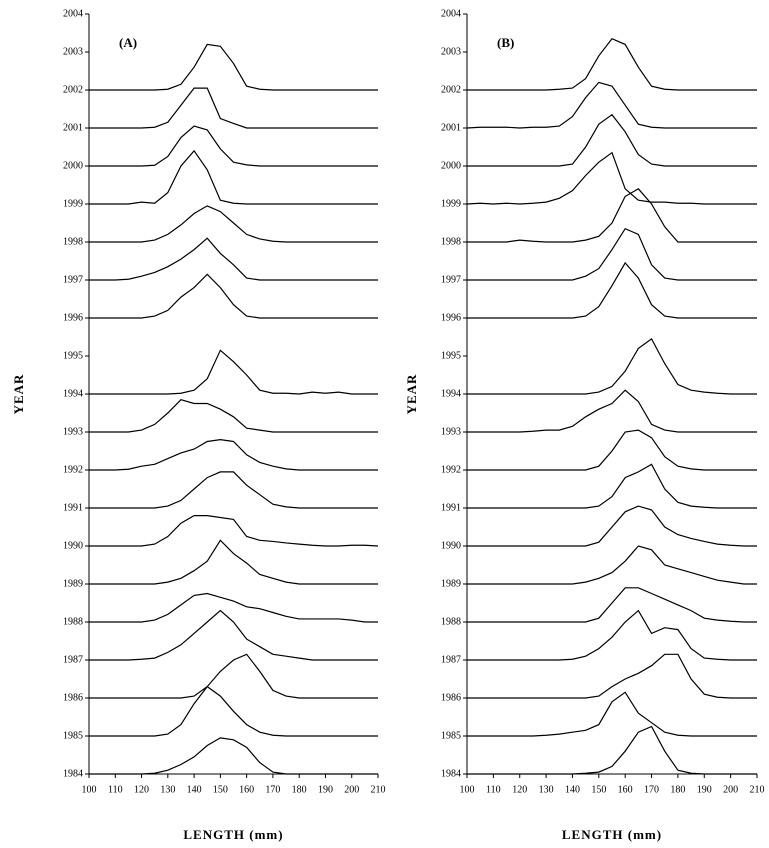  What do you see at coordinates (598, 789) in the screenshot?
I see `x-tick-label: 150` at bounding box center [598, 789].